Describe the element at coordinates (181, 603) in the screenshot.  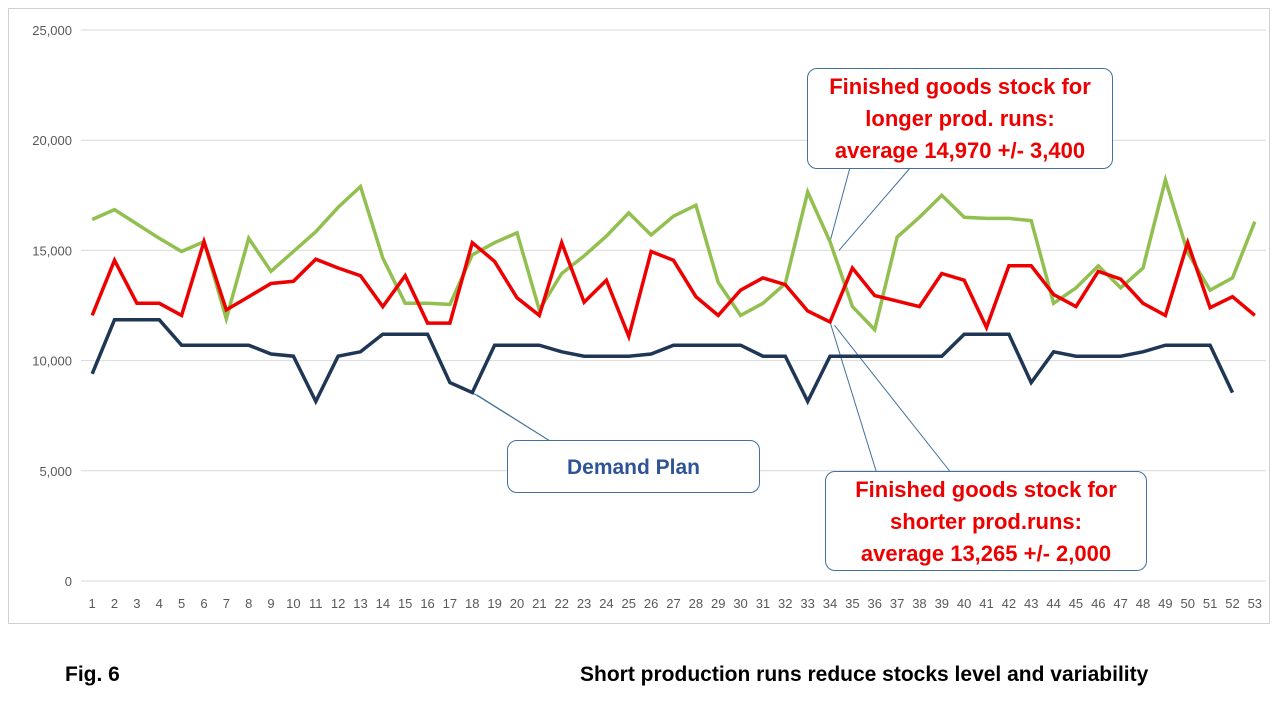
I see `x-tick-label: 5` at that location.